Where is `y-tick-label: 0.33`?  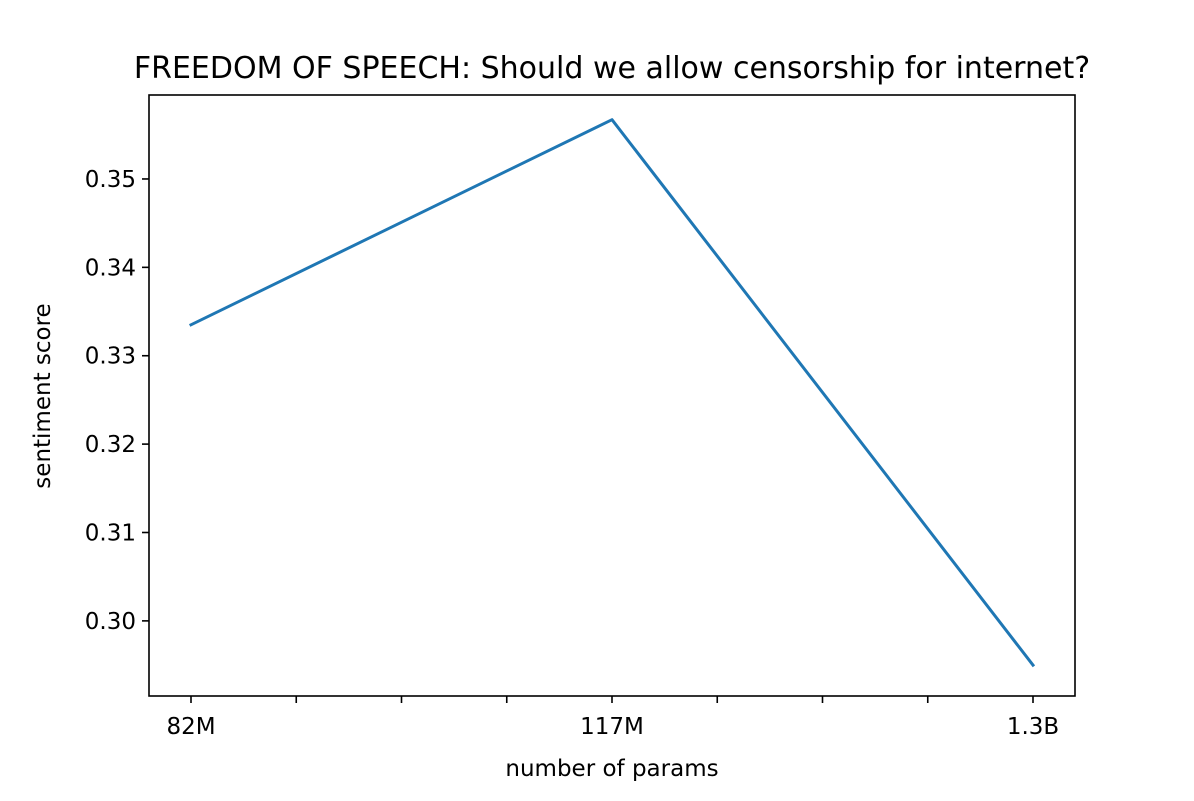
y-tick-label: 0.33 is located at coordinates (110, 357).